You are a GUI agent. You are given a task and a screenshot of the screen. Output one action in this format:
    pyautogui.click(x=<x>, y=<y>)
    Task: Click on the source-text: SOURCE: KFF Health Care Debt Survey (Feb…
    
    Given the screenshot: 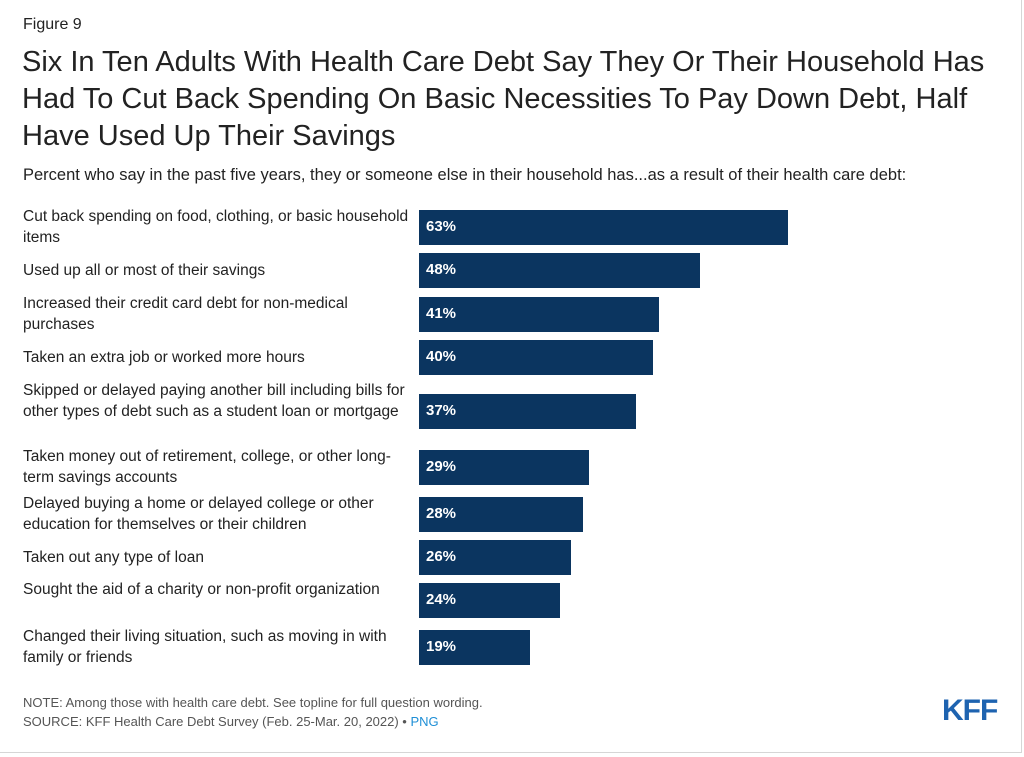 What is the action you would take?
    pyautogui.click(x=217, y=721)
    